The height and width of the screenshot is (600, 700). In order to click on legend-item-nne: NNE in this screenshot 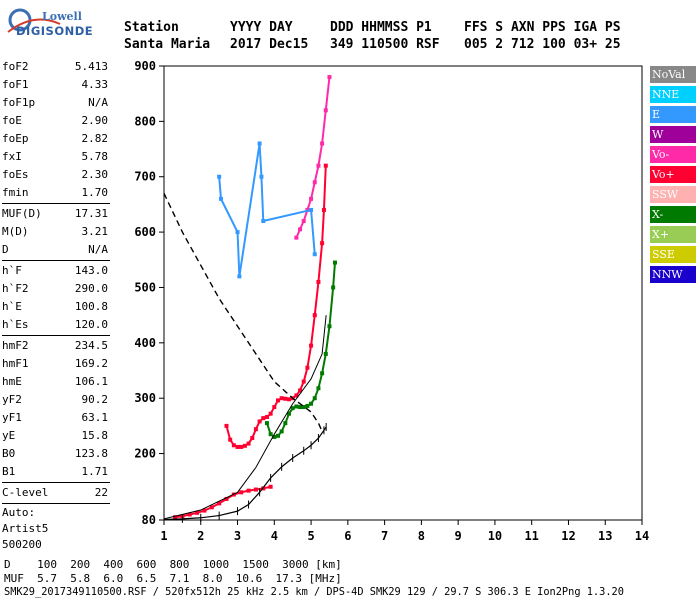, I will do `click(673, 94)`.